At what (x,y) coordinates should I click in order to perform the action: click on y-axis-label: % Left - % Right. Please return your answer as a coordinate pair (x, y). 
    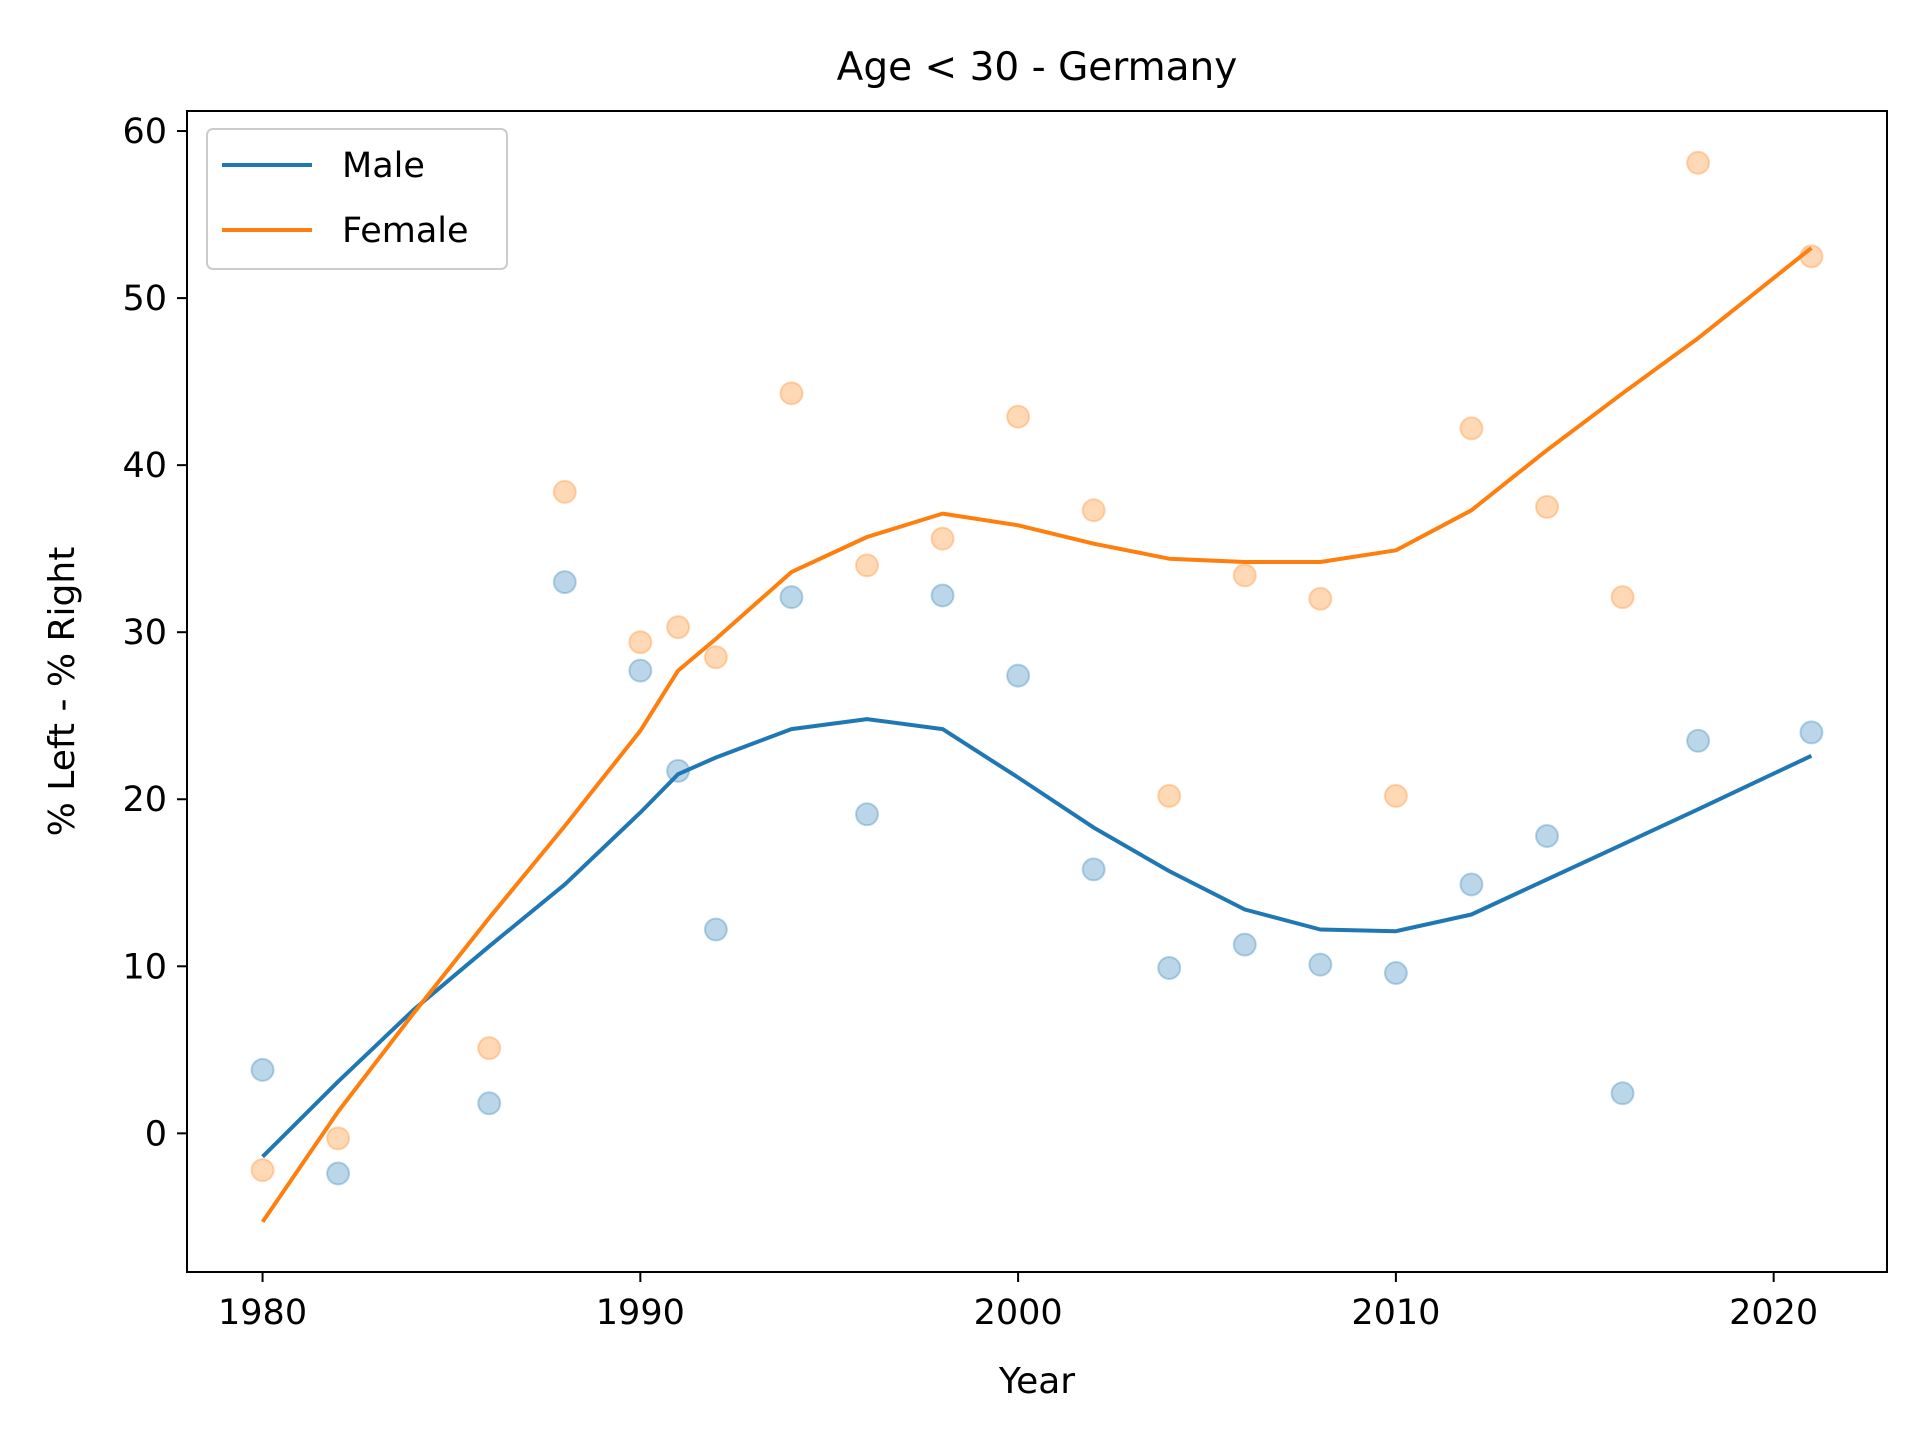
    Looking at the image, I should click on (62, 692).